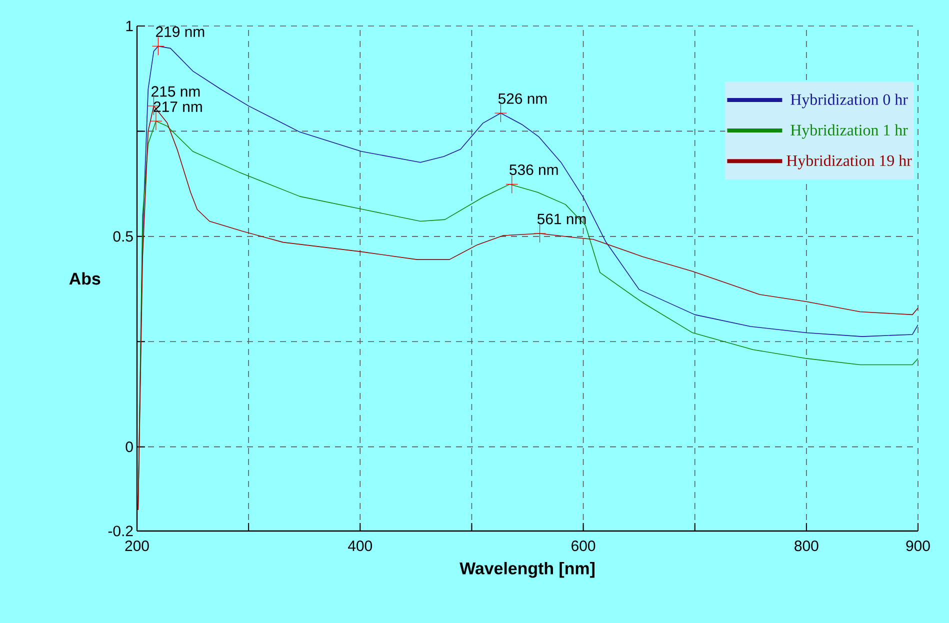  What do you see at coordinates (849, 101) in the screenshot?
I see `legend-label: Hybridization 0 hr` at bounding box center [849, 101].